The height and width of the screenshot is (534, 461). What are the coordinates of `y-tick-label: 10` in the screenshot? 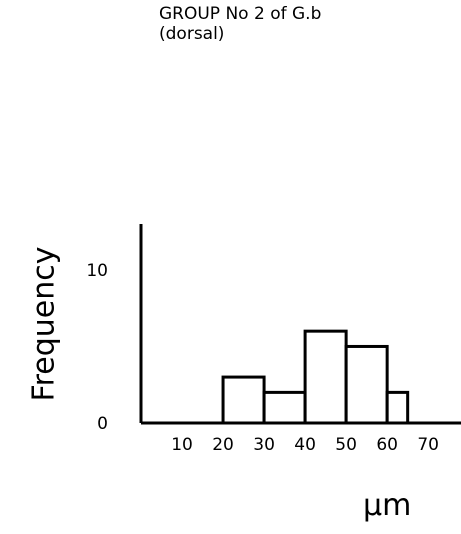 It's located at (97, 271).